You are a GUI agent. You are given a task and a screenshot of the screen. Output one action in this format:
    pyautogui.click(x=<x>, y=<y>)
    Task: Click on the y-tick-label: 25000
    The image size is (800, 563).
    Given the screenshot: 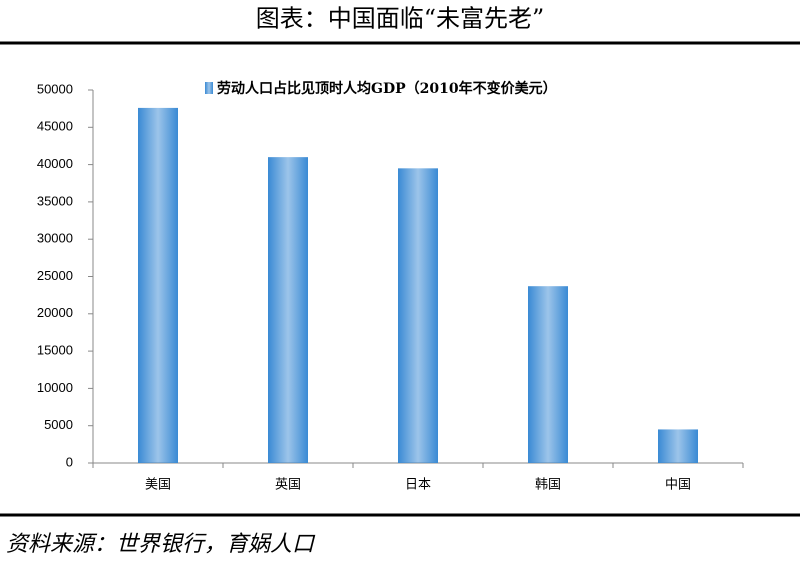 What is the action you would take?
    pyautogui.click(x=55, y=275)
    